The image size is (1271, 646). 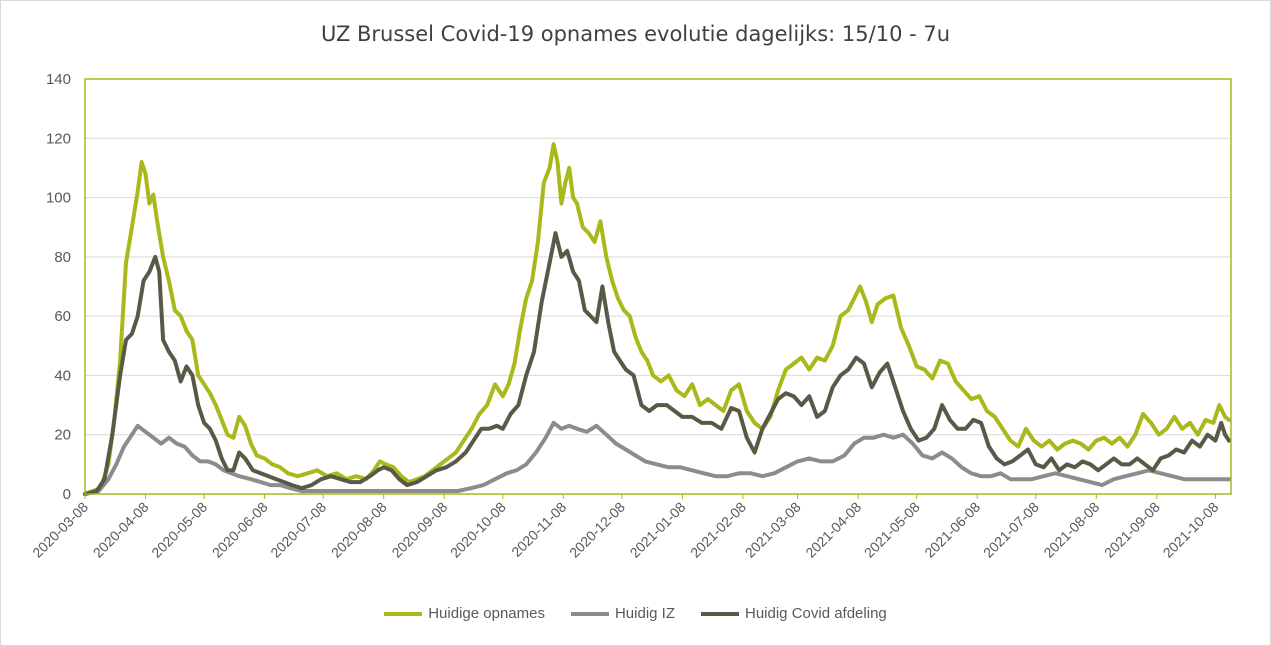 What do you see at coordinates (1191, 530) in the screenshot?
I see `x-tick-label: 2021-10-08` at bounding box center [1191, 530].